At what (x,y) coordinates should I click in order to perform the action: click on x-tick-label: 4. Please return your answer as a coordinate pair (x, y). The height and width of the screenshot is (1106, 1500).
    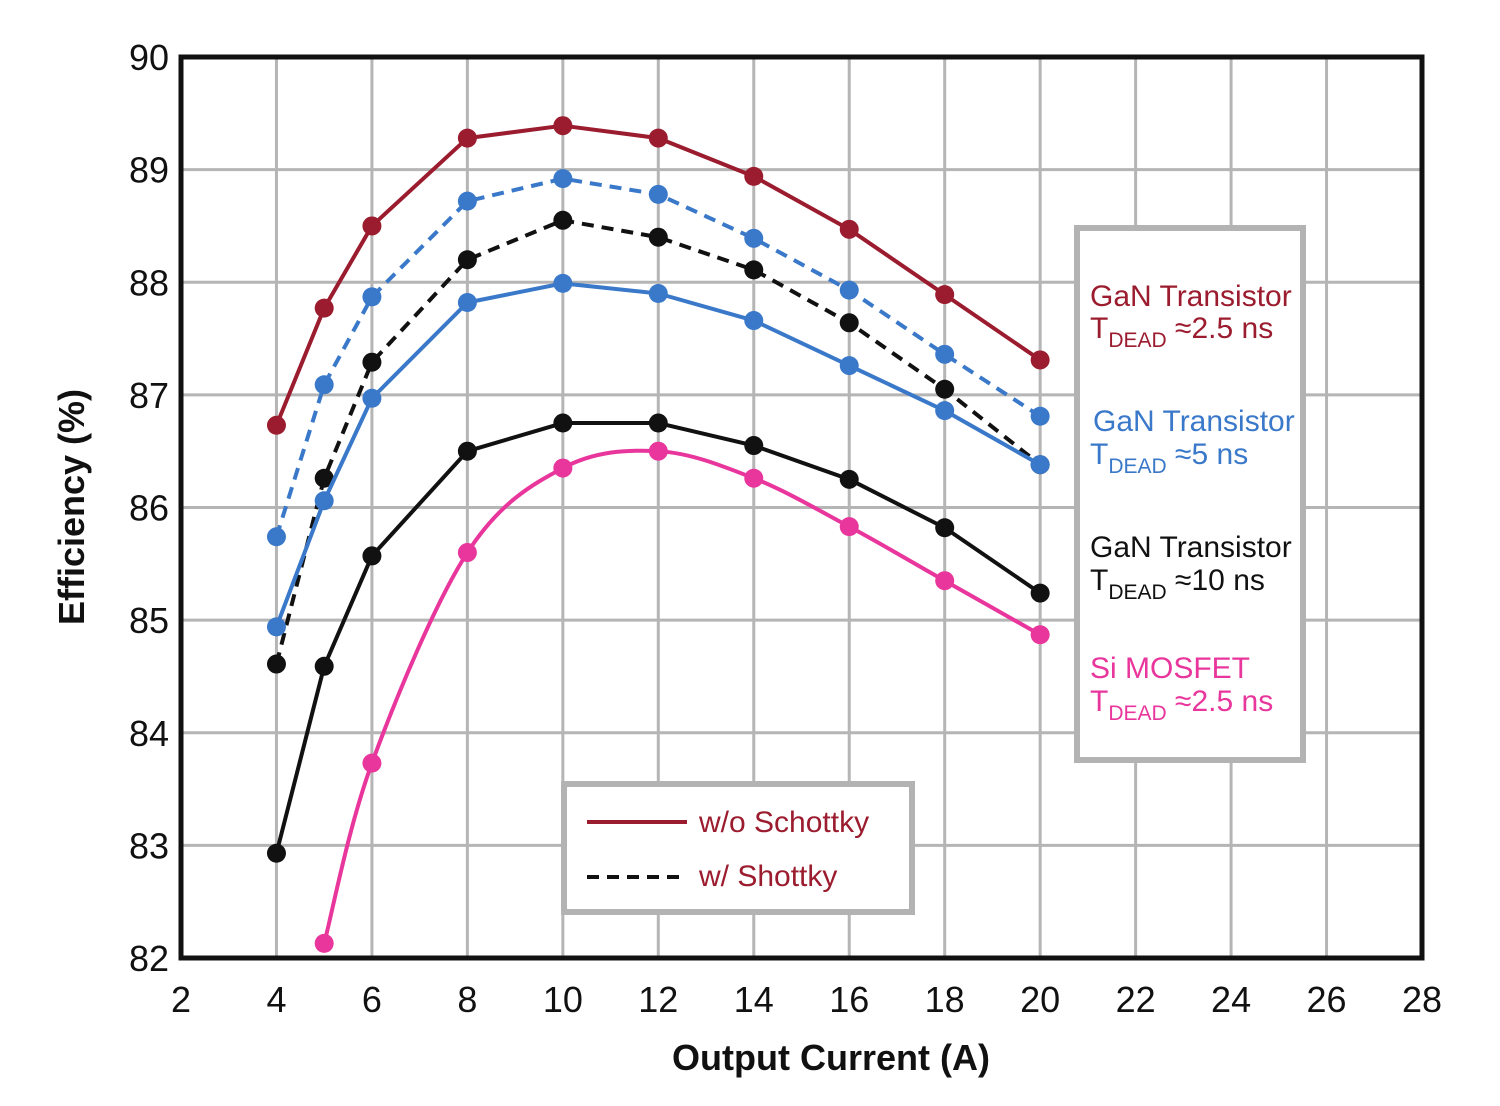
    Looking at the image, I should click on (276, 999).